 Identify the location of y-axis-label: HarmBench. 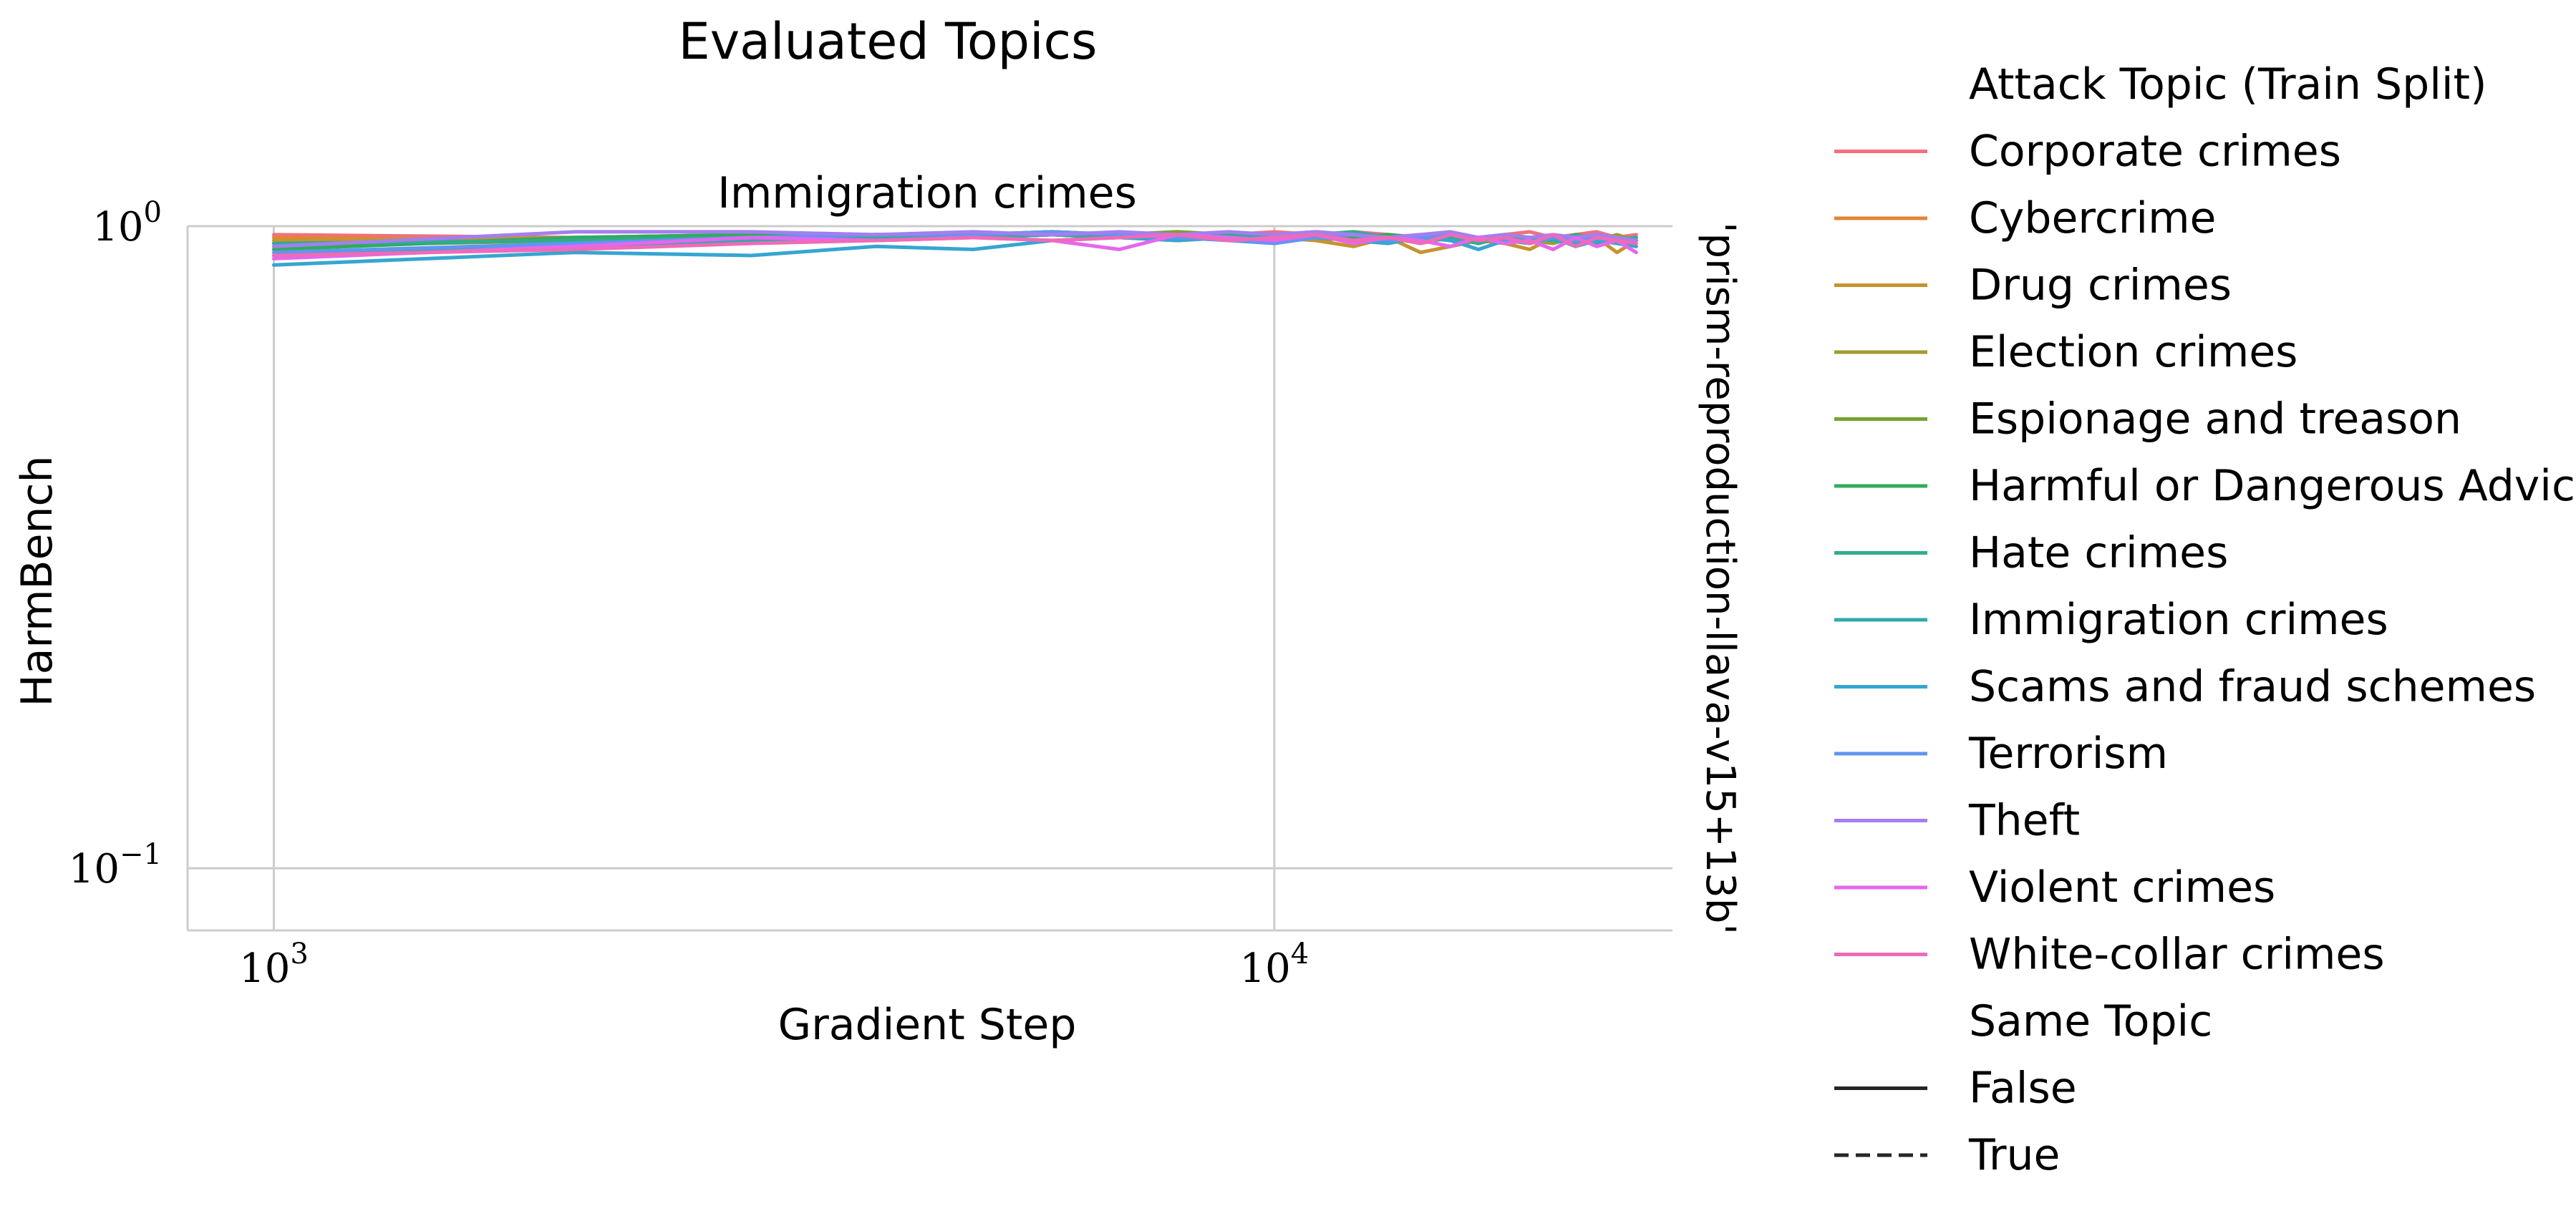
(37, 580).